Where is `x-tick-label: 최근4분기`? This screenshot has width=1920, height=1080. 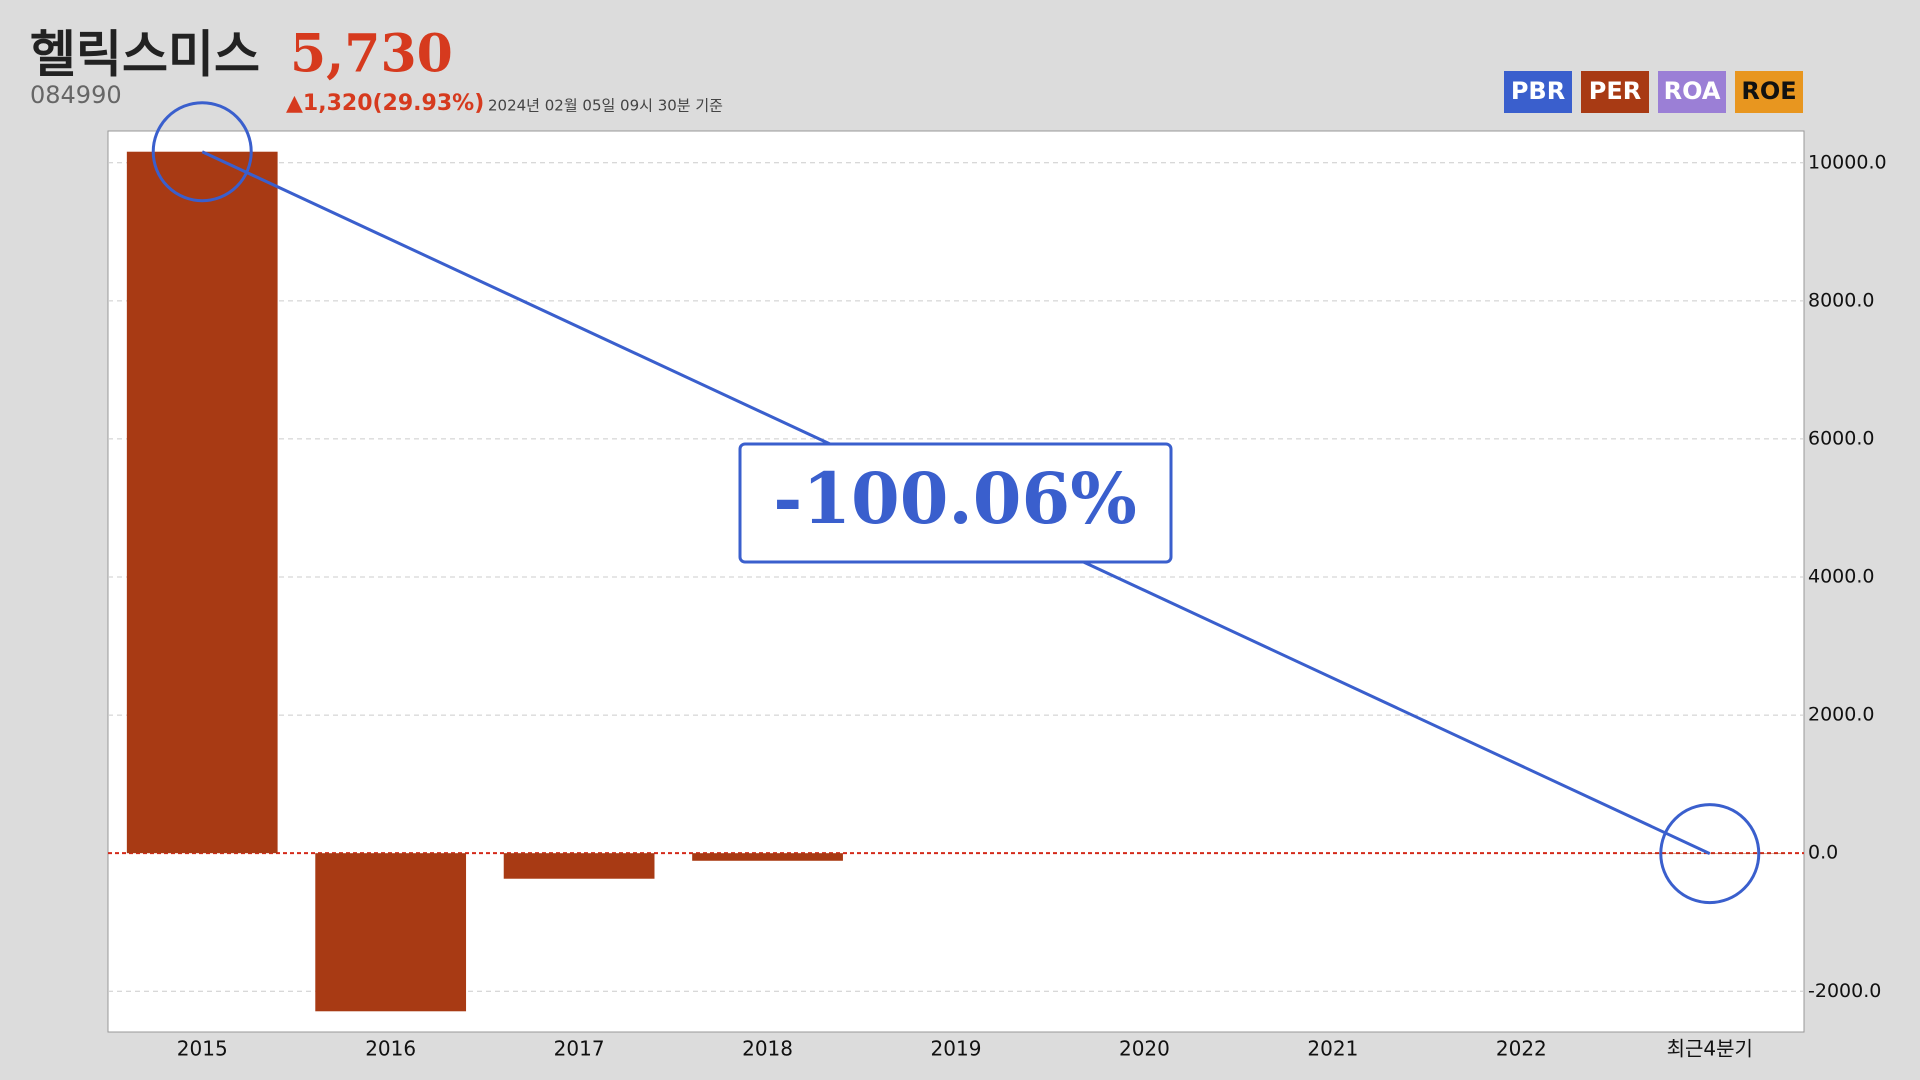 x-tick-label: 최근4분기 is located at coordinates (1710, 1049).